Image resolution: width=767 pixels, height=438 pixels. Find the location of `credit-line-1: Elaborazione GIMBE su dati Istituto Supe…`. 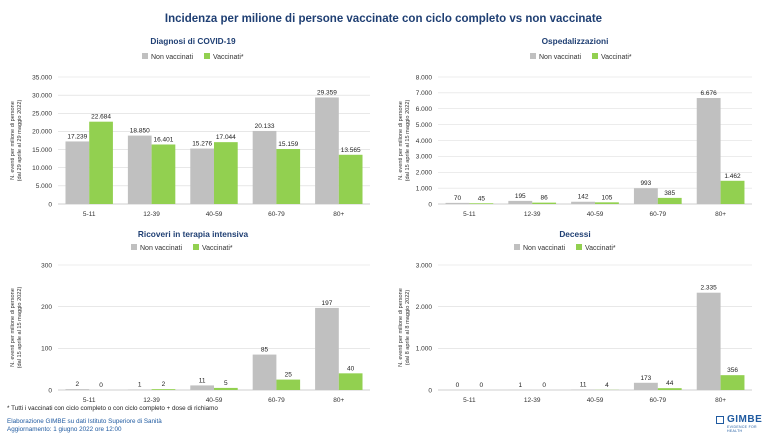

credit-line-1: Elaborazione GIMBE su dati Istituto Supe… is located at coordinates (84, 421).